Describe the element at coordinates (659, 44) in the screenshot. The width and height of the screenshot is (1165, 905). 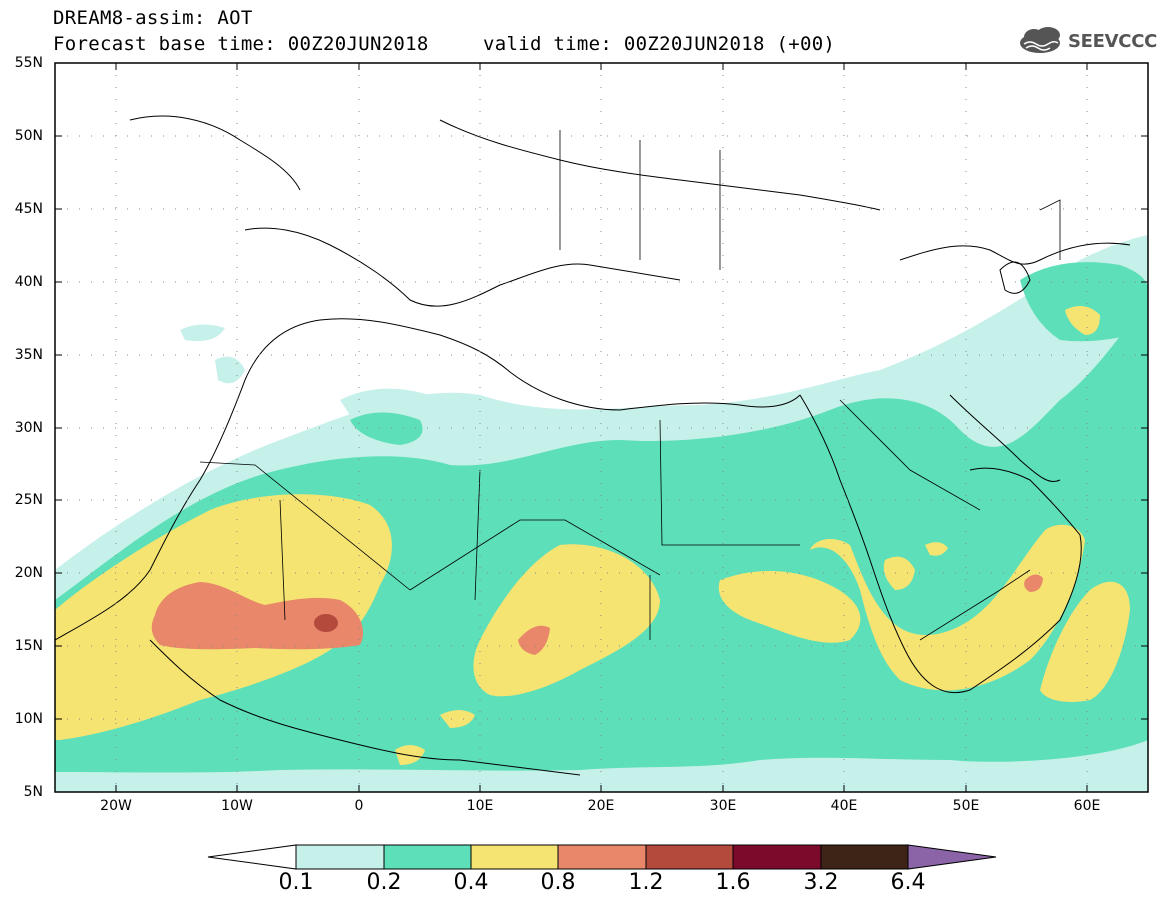
I see `valid-time: valid time: 00Z20JUN2018 (+00)` at that location.